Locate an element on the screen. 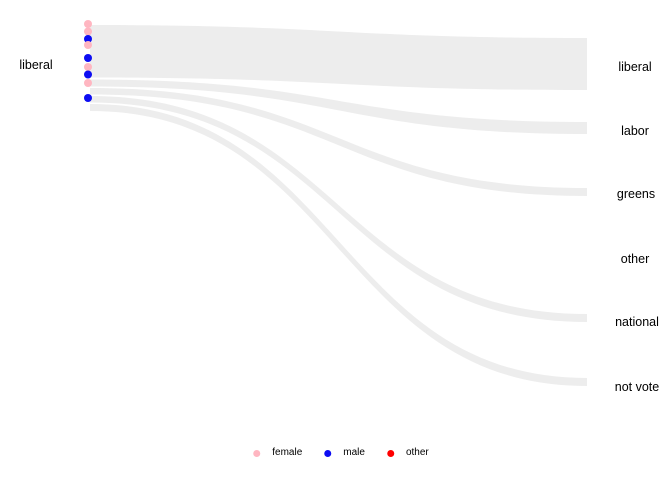  legend: female male other is located at coordinates (341, 453).